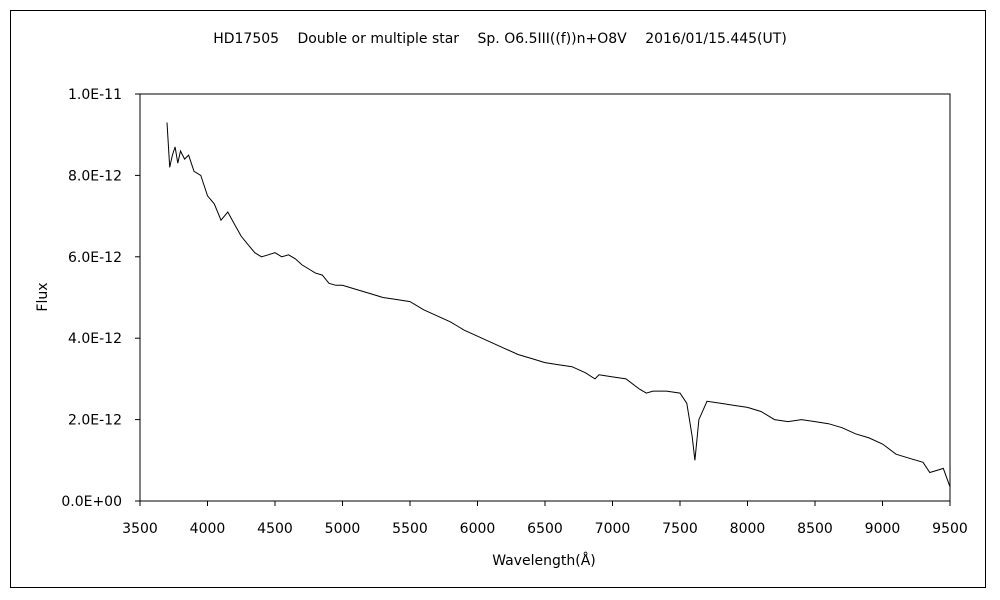 Image resolution: width=1000 pixels, height=600 pixels. What do you see at coordinates (680, 529) in the screenshot?
I see `x-tick-label: 7500` at bounding box center [680, 529].